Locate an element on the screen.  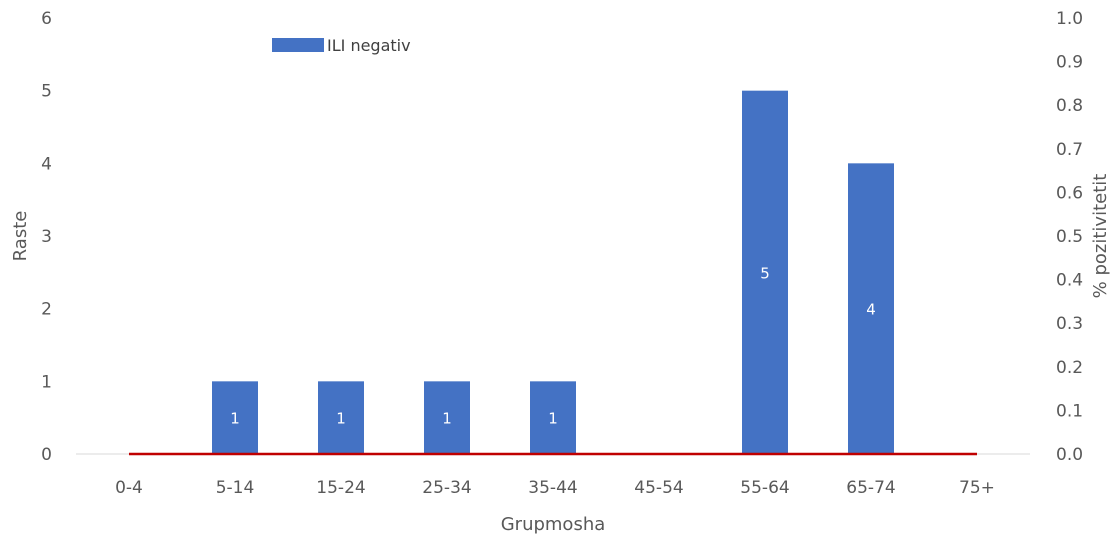
bar-data-label: 4 is located at coordinates (871, 310).